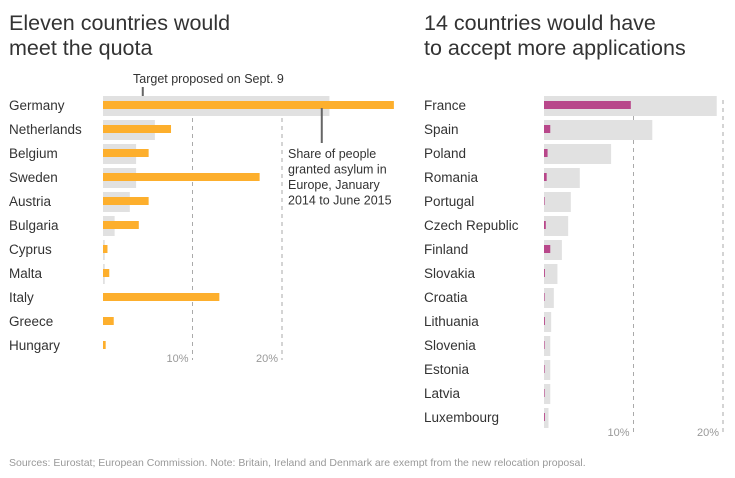 The height and width of the screenshot is (478, 735). What do you see at coordinates (450, 345) in the screenshot?
I see `right-category-label: Slovenia` at bounding box center [450, 345].